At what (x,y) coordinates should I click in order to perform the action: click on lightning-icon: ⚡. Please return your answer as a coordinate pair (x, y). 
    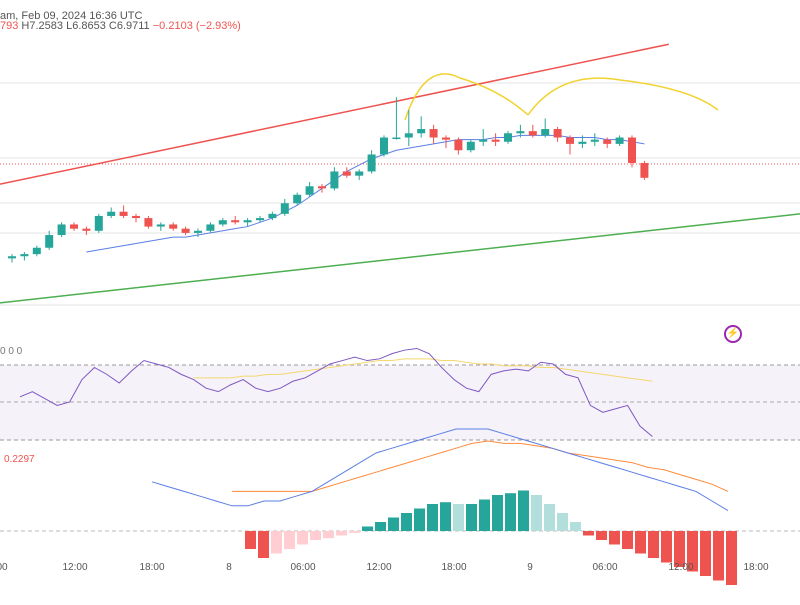
    Looking at the image, I should click on (733, 334).